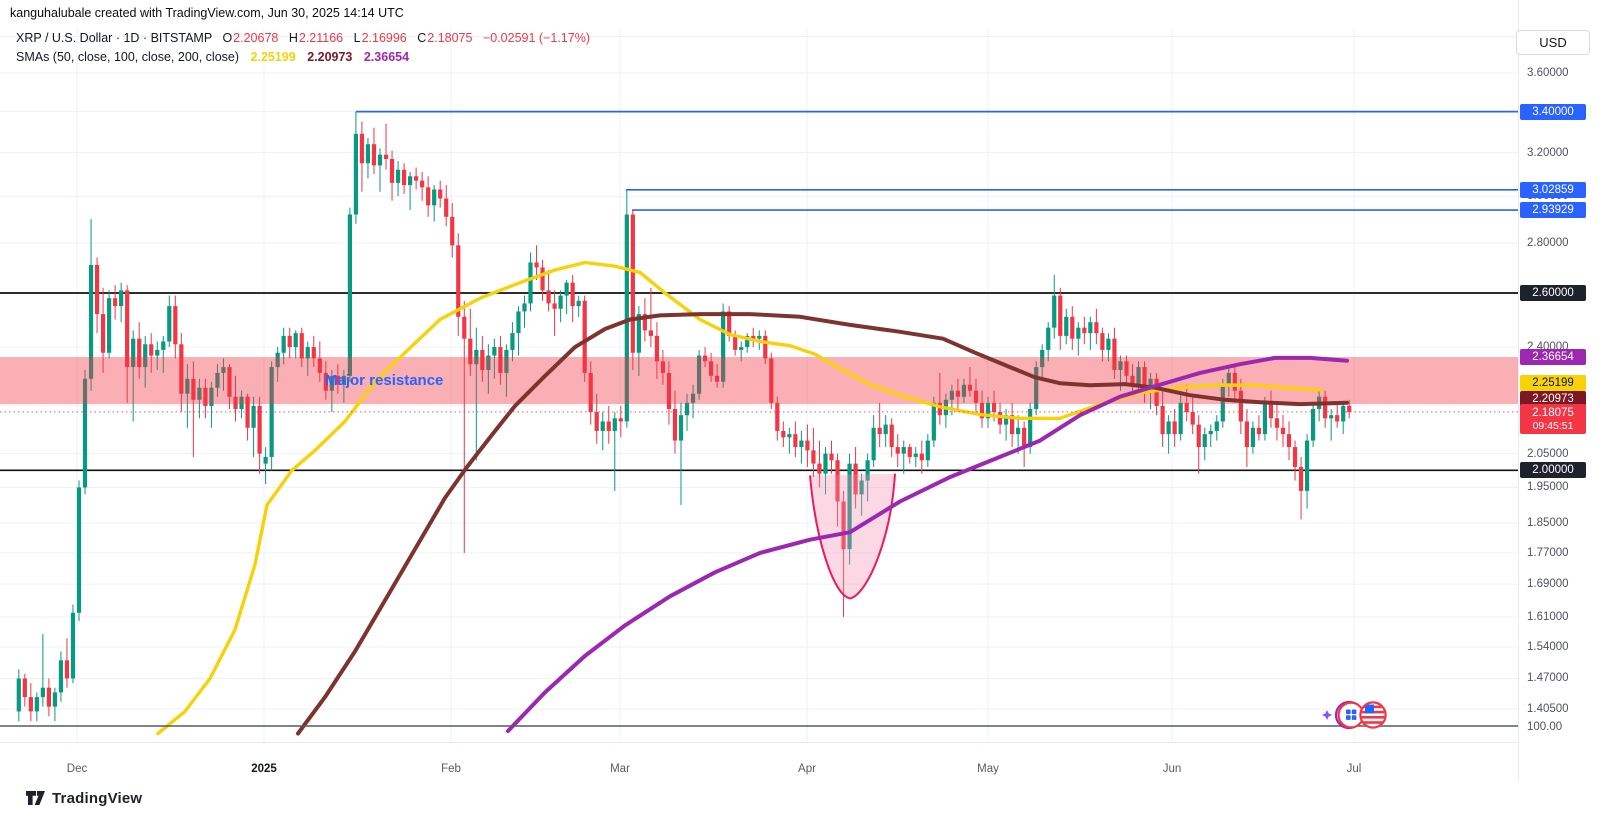  I want to click on ohlc-low-key: L, so click(357, 38).